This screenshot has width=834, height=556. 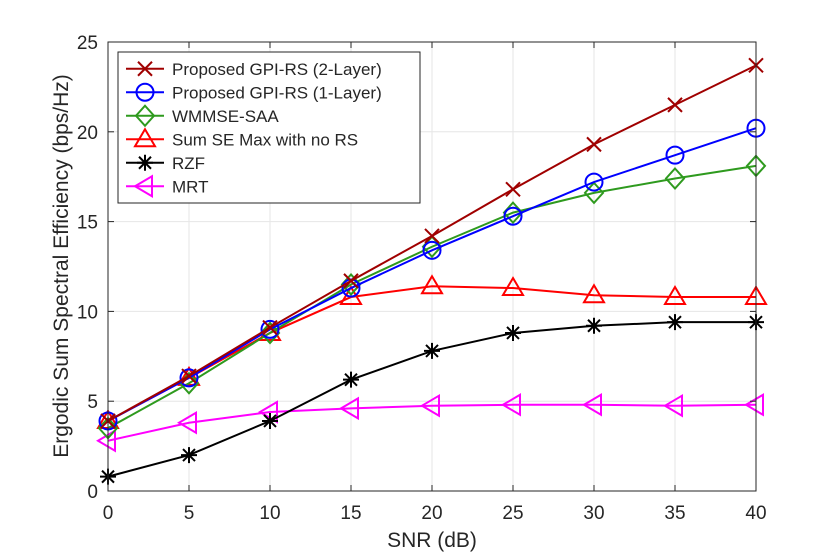 I want to click on y-tick-label: 0, so click(x=92, y=492).